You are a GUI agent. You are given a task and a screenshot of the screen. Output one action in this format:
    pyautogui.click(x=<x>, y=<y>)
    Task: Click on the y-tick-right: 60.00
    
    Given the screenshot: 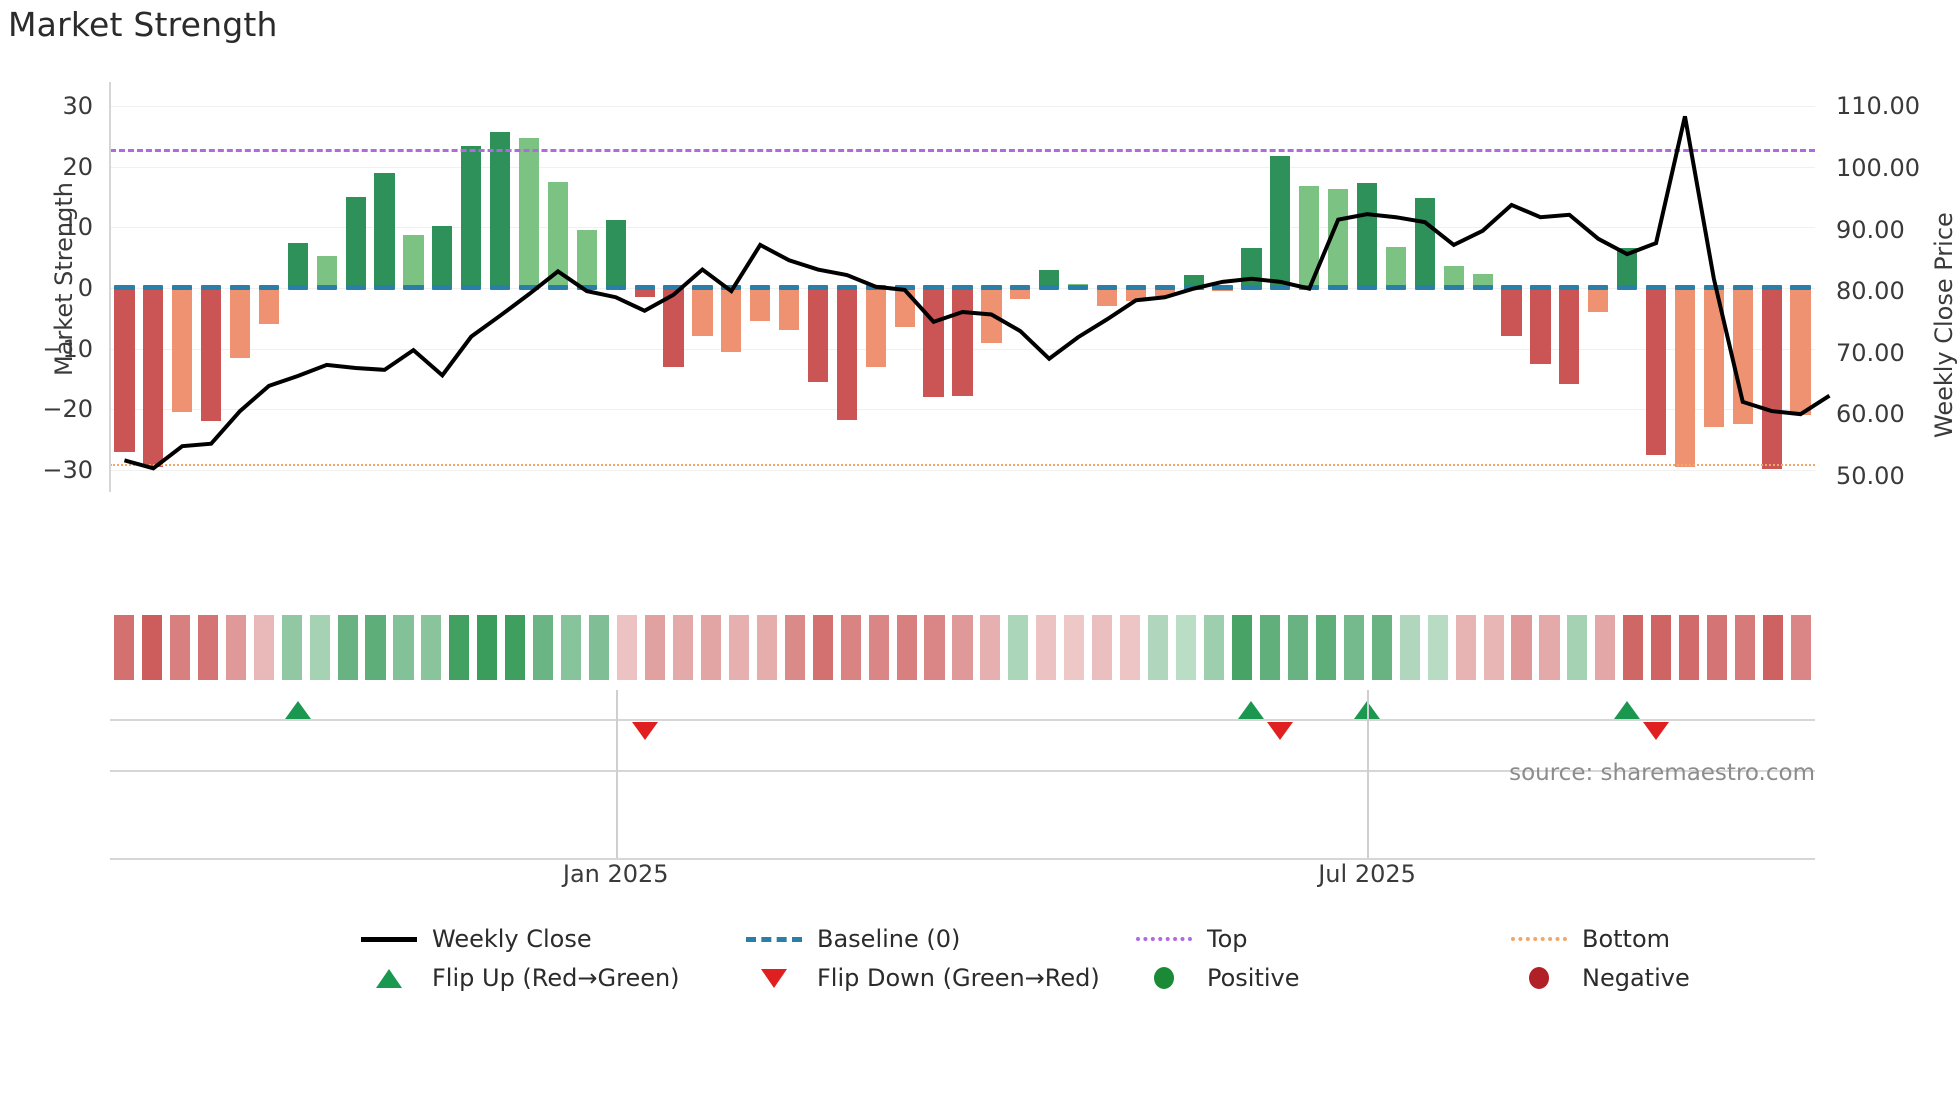 What is the action you would take?
    pyautogui.click(x=1870, y=414)
    